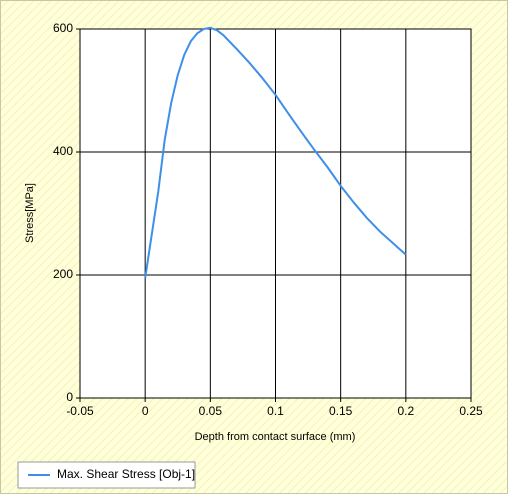 This screenshot has height=494, width=508. I want to click on y-tick-label: 400, so click(63, 151).